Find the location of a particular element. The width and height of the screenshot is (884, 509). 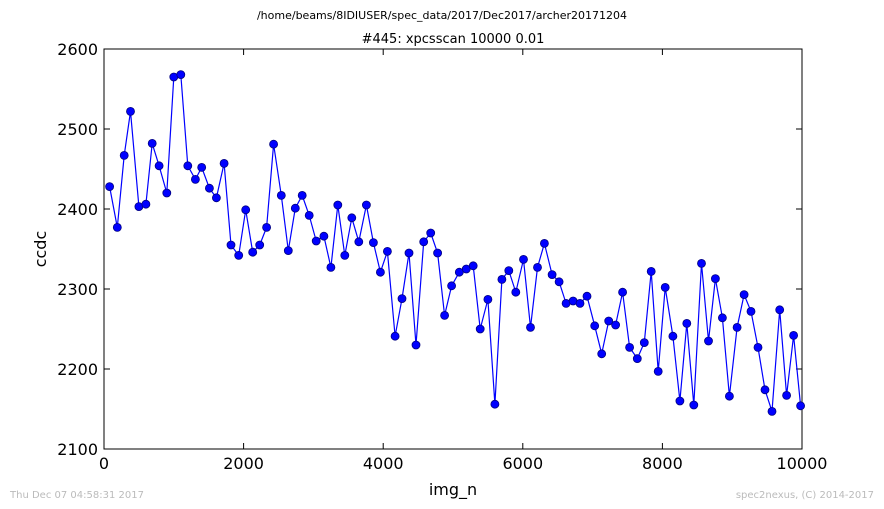

y-tick-label: 2300 is located at coordinates (77, 289).